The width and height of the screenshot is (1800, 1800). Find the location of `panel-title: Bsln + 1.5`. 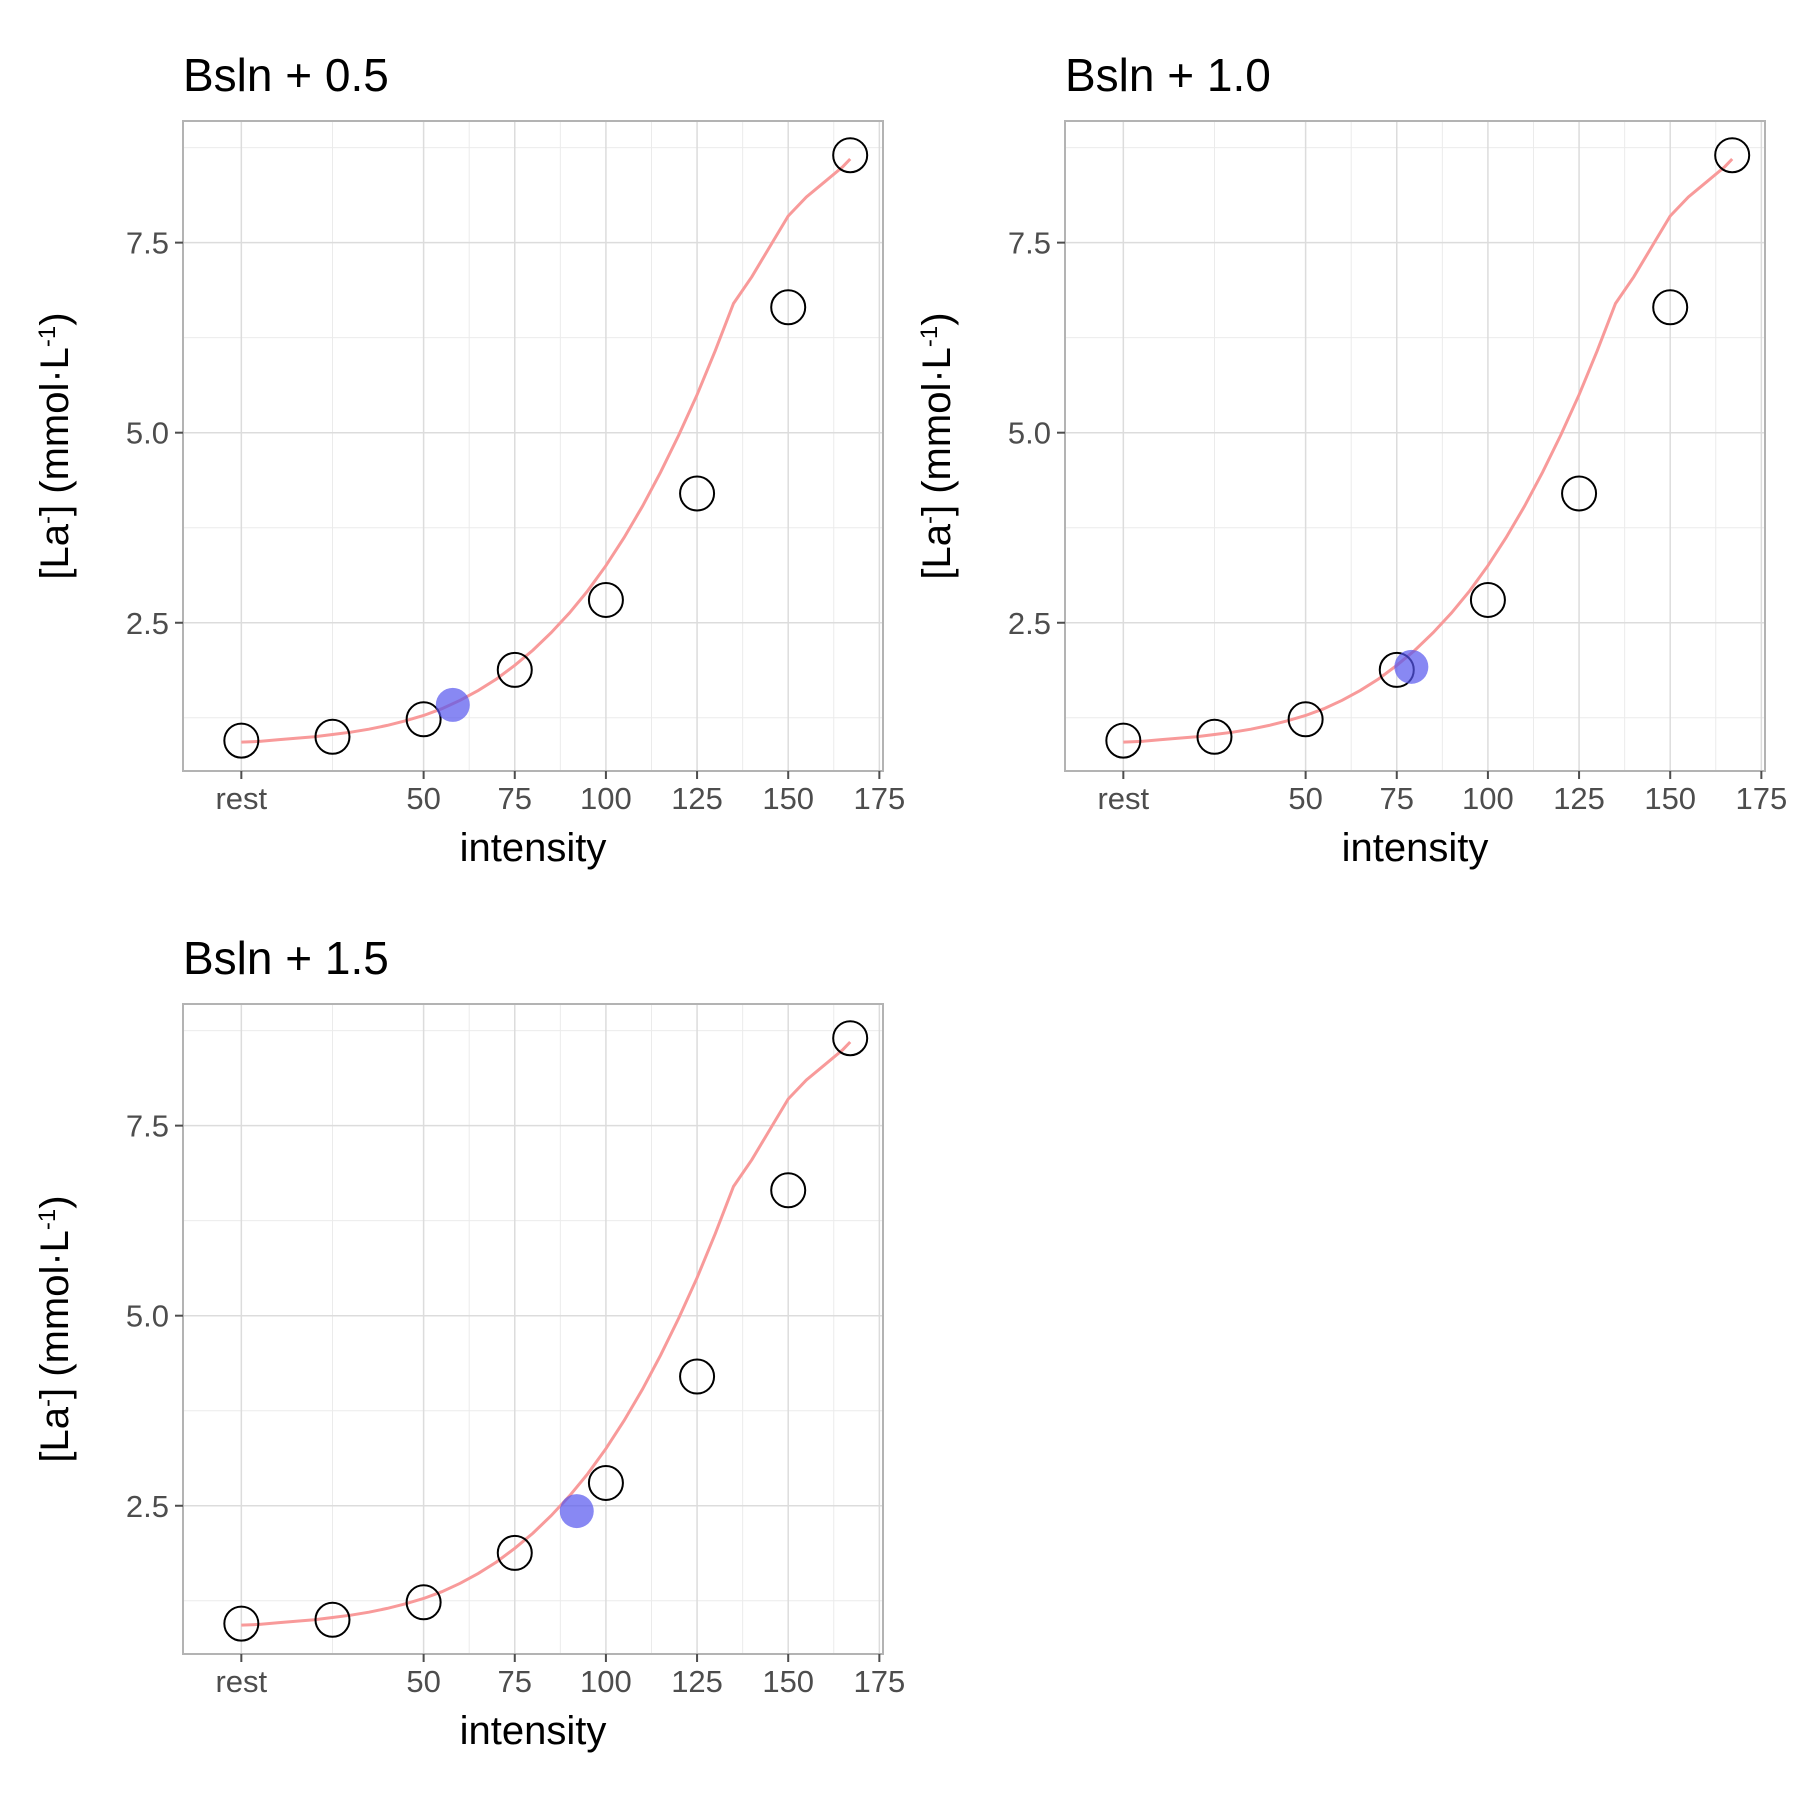

panel-title: Bsln + 1.5 is located at coordinates (286, 958).